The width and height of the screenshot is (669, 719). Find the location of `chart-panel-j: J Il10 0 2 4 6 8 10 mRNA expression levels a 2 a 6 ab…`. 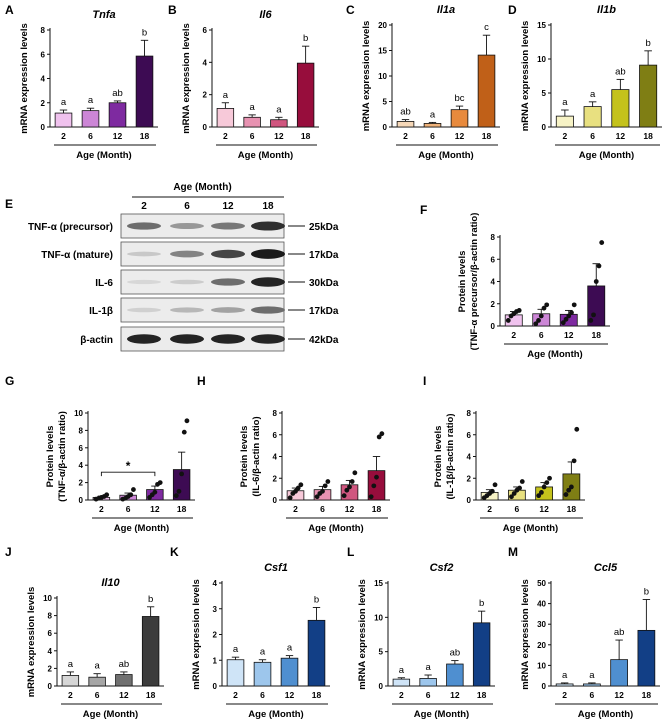

chart-panel-j: J Il10 0 2 4 6 8 10 mRNA expression levels a 2 a 6 ab… is located at coordinates (84, 632).